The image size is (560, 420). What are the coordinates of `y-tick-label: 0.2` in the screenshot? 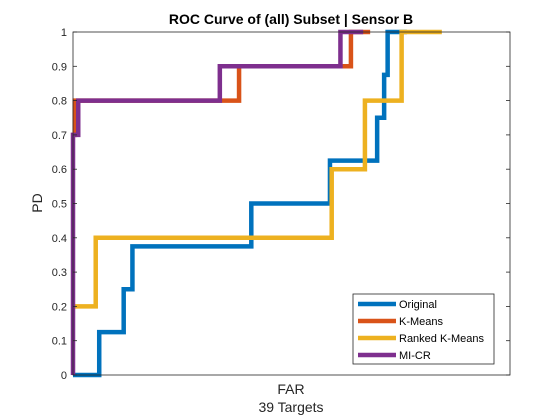 It's located at (59, 307).